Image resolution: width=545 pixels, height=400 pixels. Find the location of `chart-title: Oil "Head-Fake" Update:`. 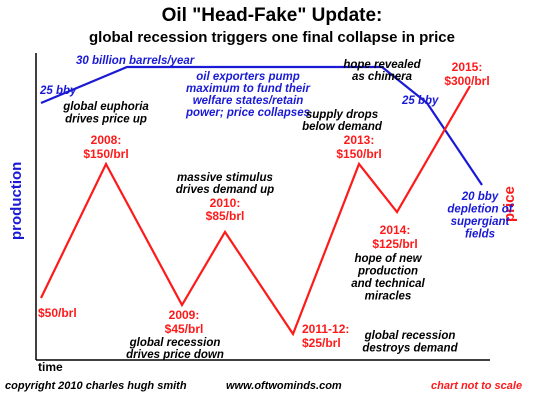

chart-title: Oil "Head-Fake" Update: is located at coordinates (272, 15).